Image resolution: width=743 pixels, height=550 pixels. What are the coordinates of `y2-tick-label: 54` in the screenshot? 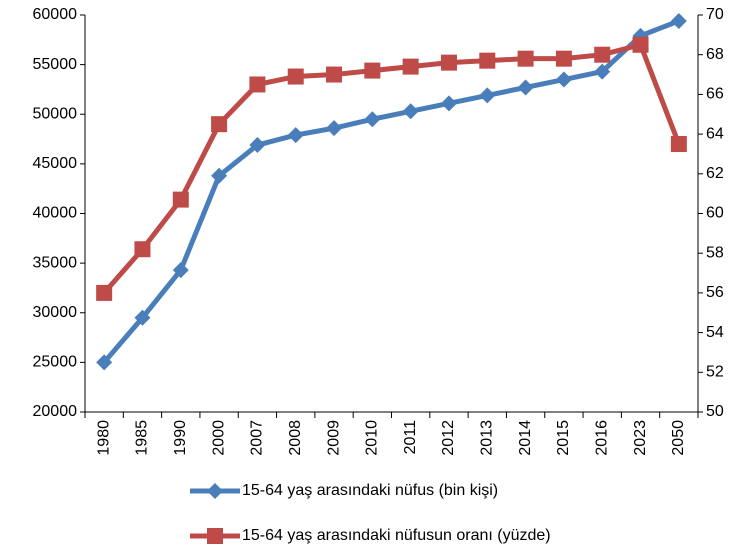 It's located at (715, 332).